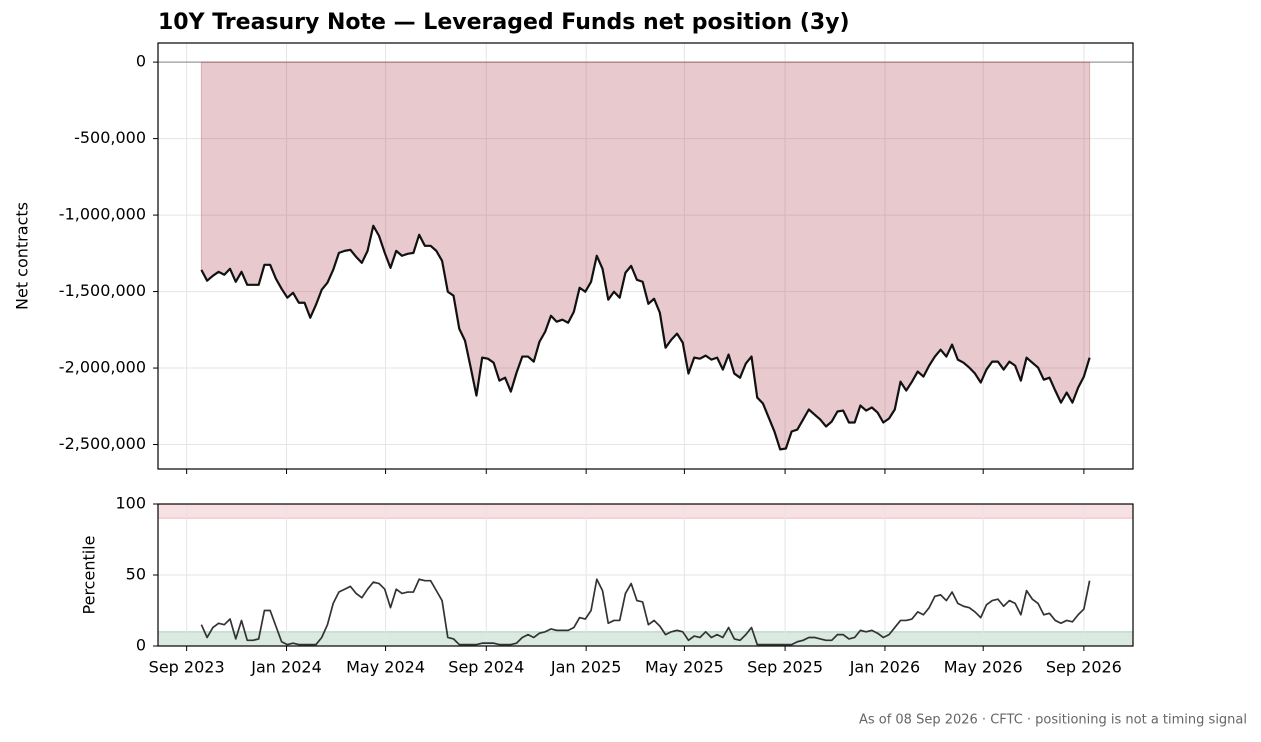 The height and width of the screenshot is (742, 1261). I want to click on x-tick-label: Jan 2024, so click(285, 667).